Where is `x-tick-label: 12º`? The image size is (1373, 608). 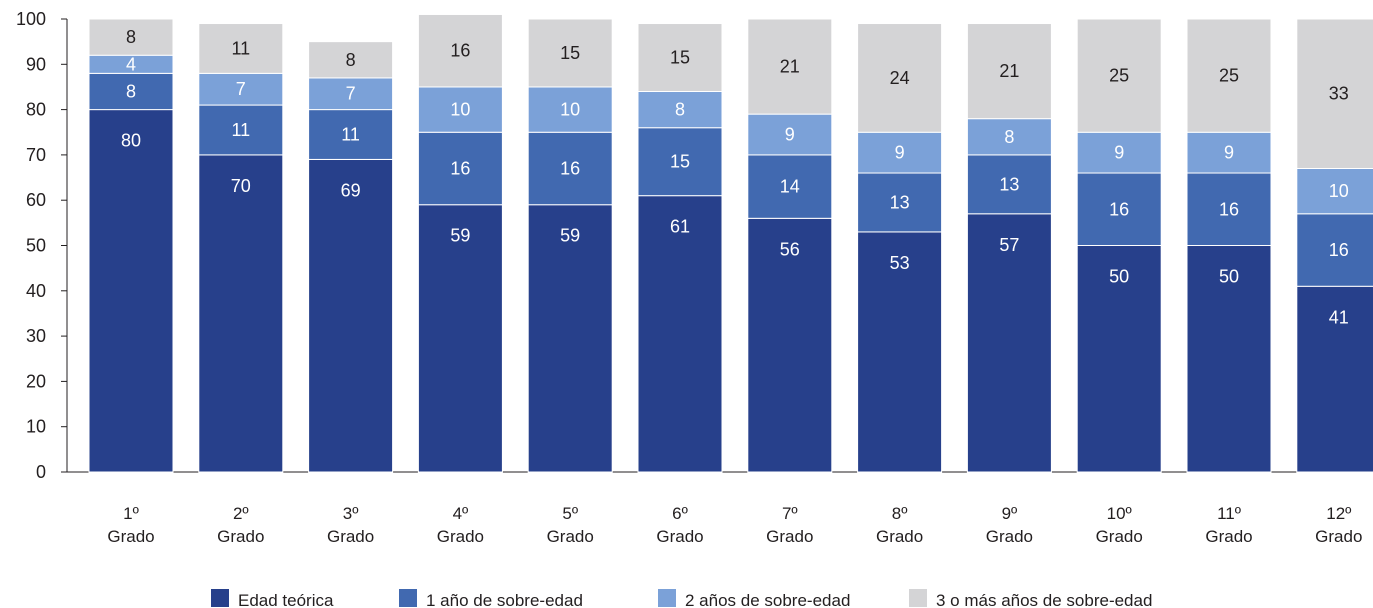
x-tick-label: 12º is located at coordinates (1338, 513).